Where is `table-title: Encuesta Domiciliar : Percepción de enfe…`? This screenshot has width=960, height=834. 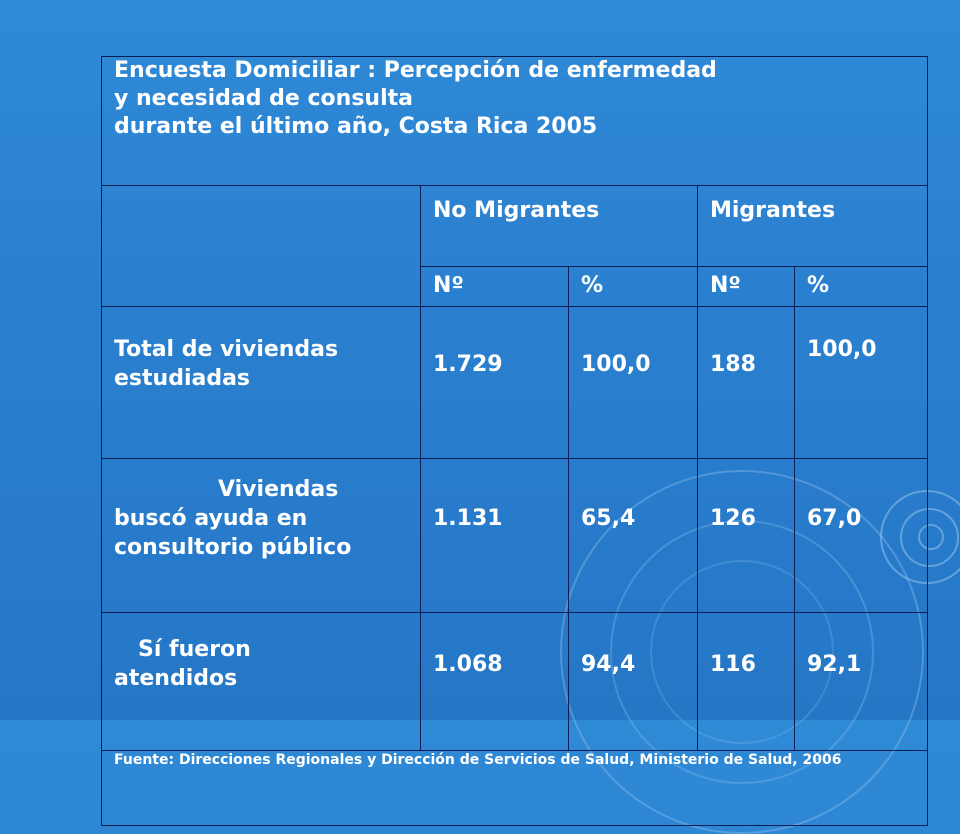 table-title: Encuesta Domiciliar : Percepción de enfe… is located at coordinates (514, 121).